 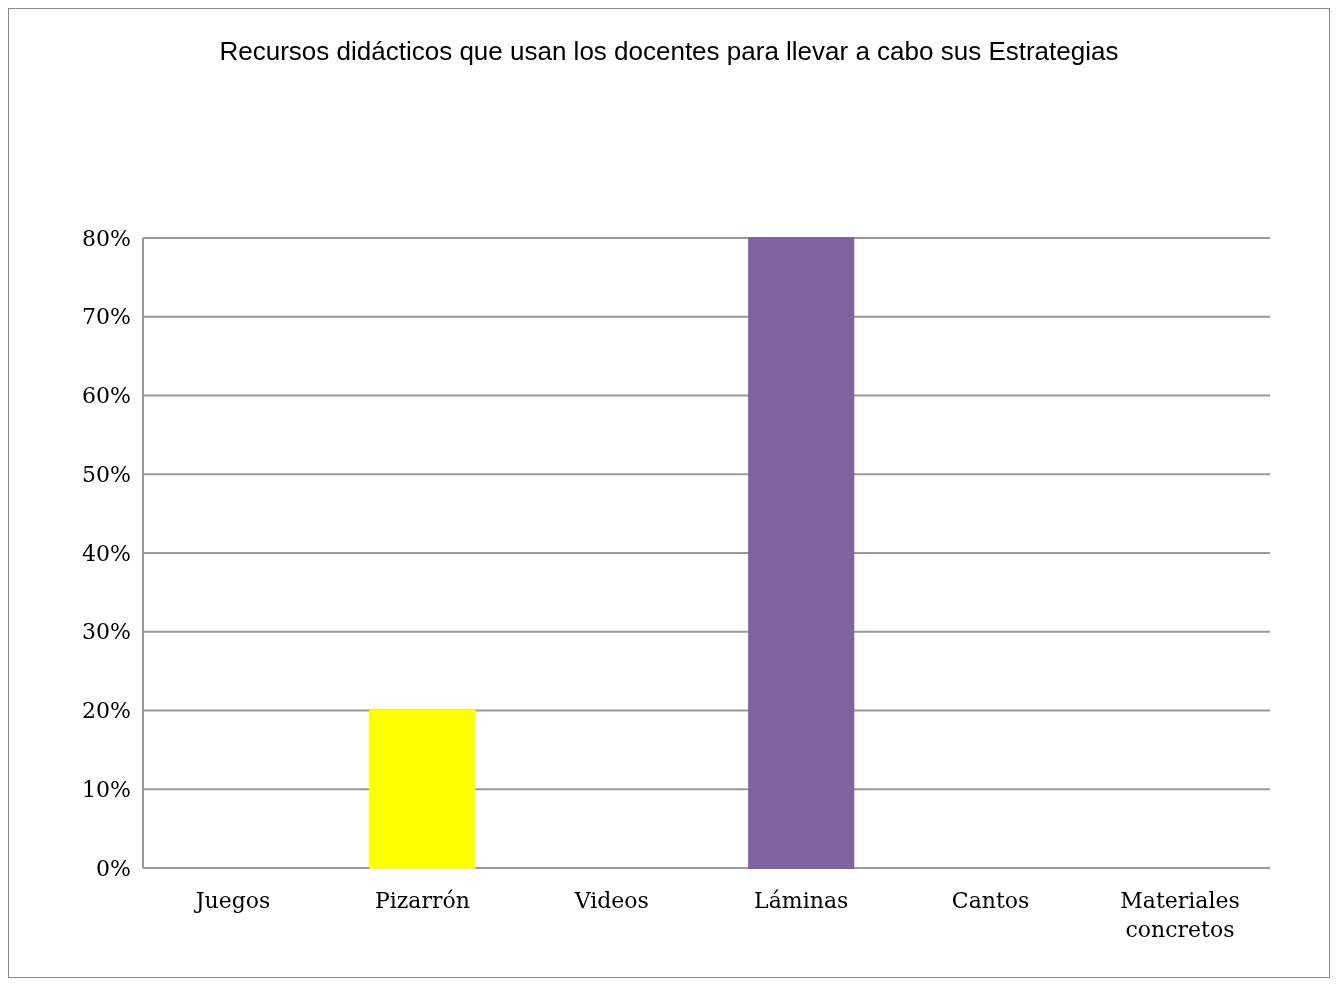 What do you see at coordinates (106, 238) in the screenshot?
I see `y-tick-label: 80%` at bounding box center [106, 238].